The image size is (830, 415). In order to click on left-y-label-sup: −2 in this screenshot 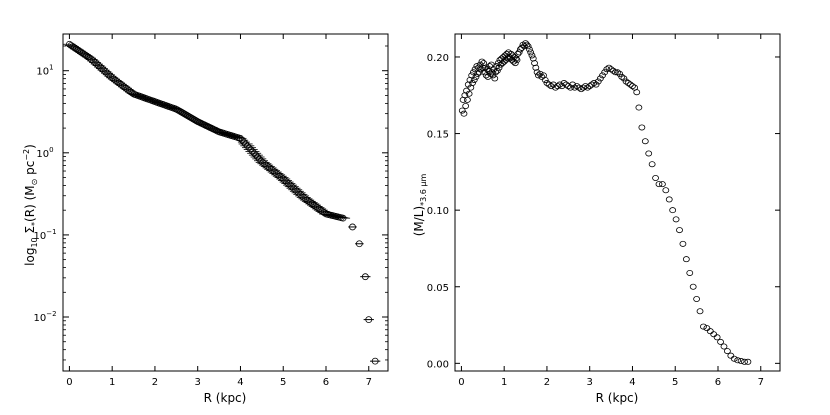, I will do `click(26, 155)`.